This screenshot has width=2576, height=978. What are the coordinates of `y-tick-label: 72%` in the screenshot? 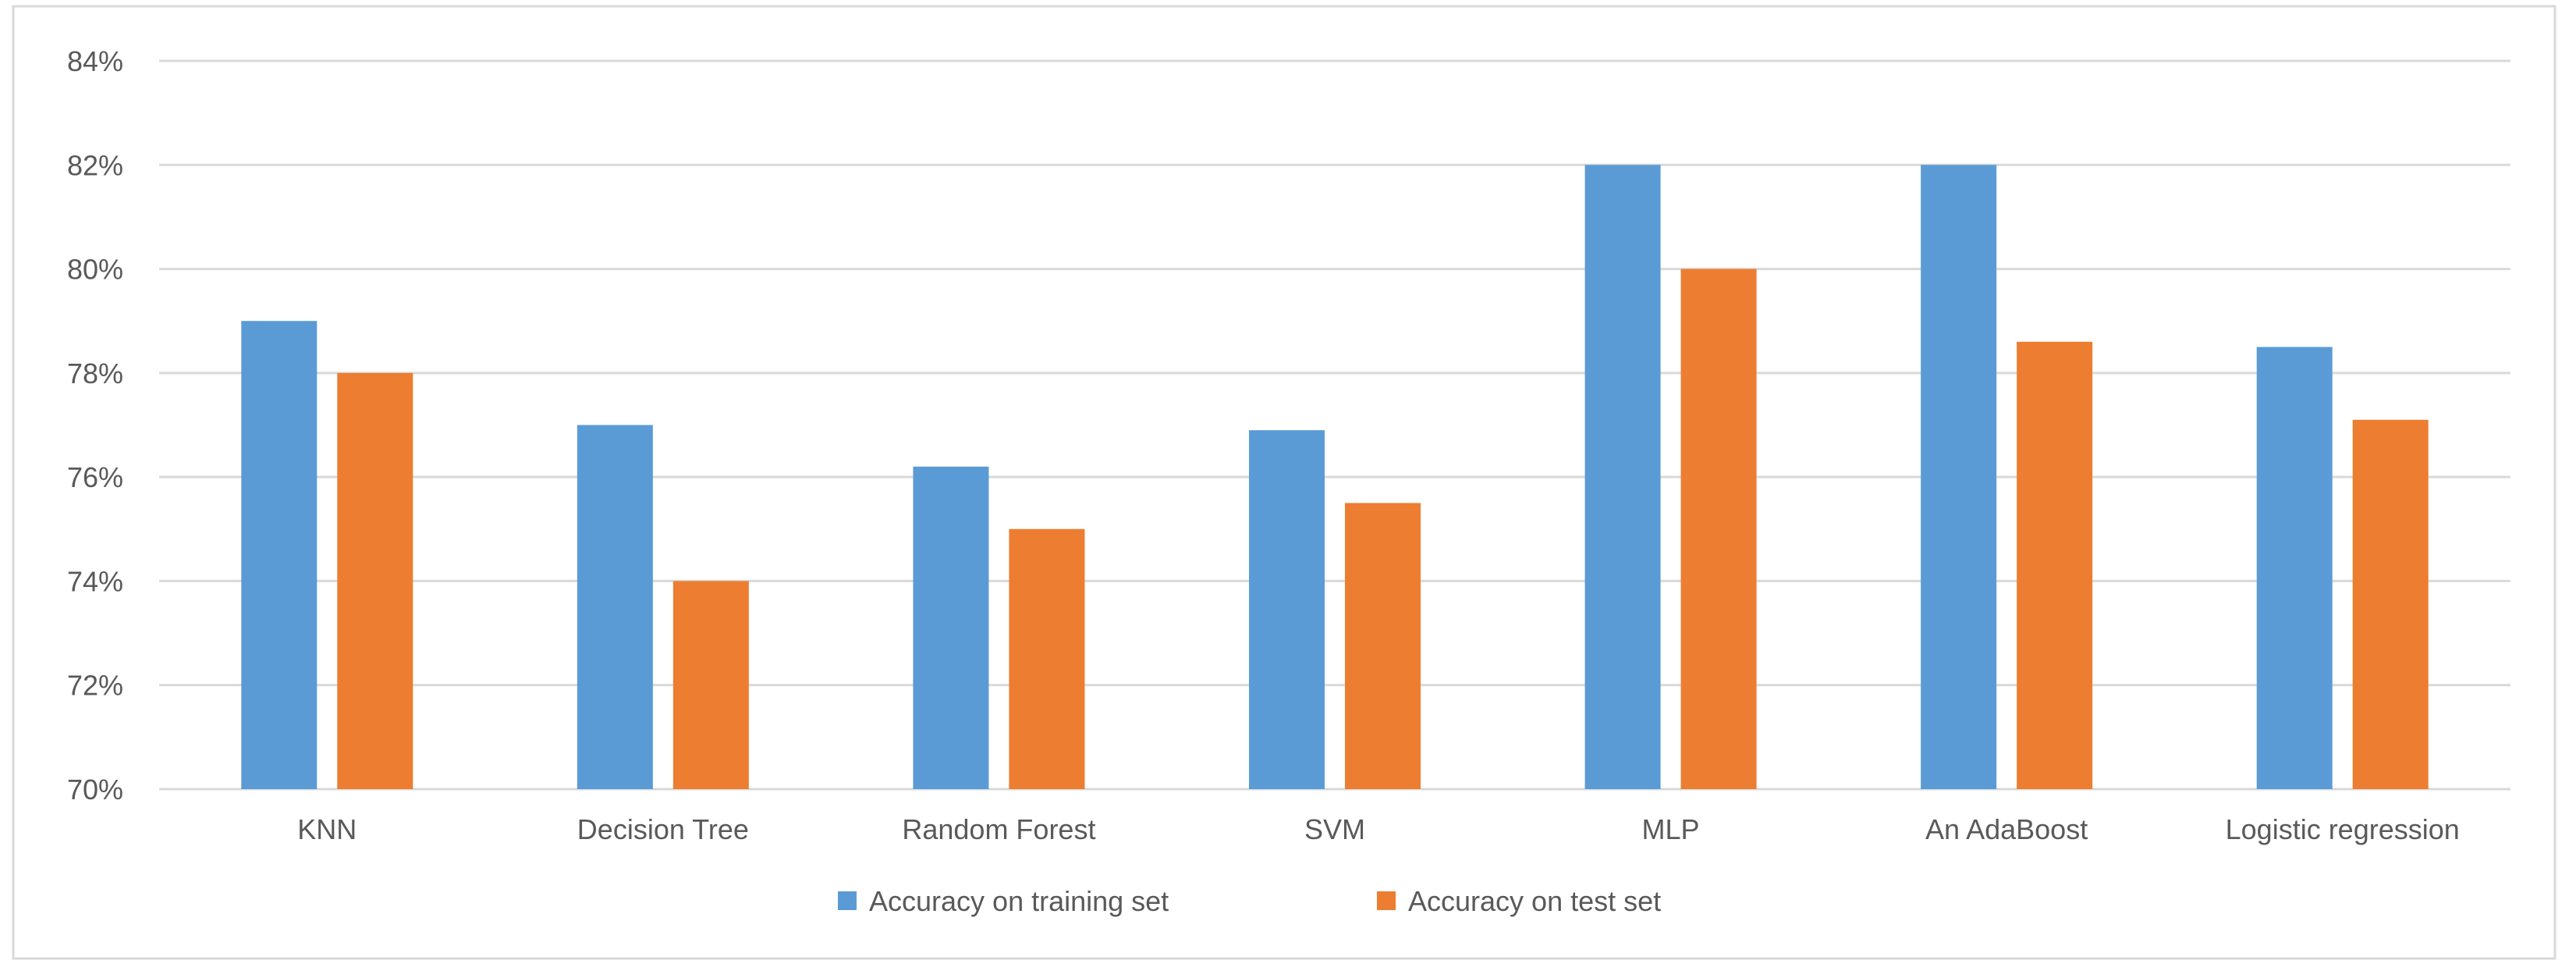 It's located at (95, 686).